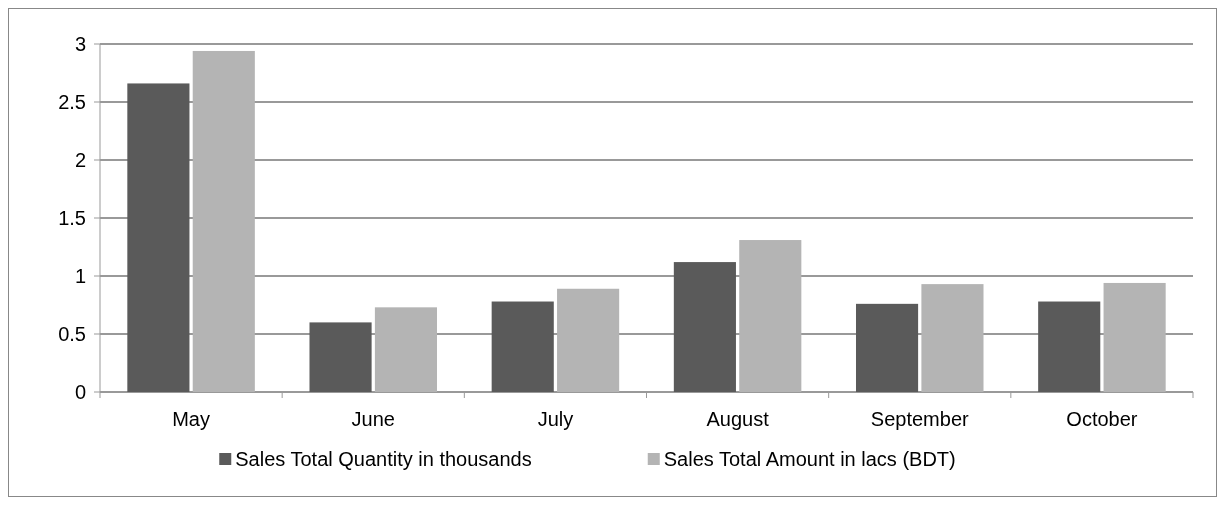  Describe the element at coordinates (383, 459) in the screenshot. I see `legend-label: Sales Total Quantity in thousands` at that location.